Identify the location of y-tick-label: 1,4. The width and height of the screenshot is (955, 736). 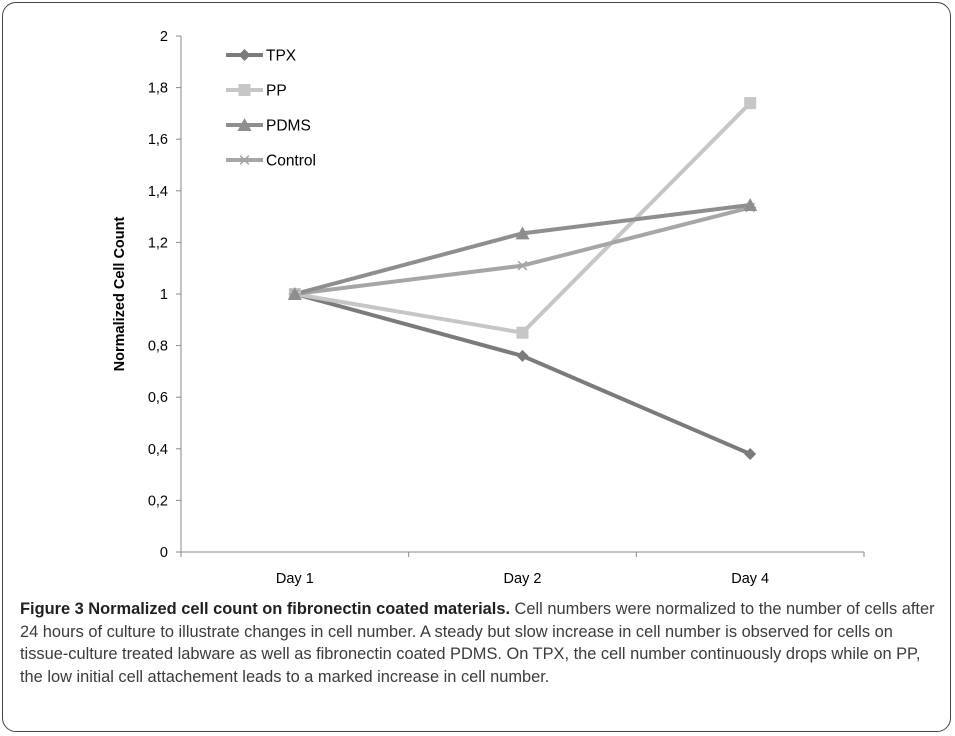
(158, 192).